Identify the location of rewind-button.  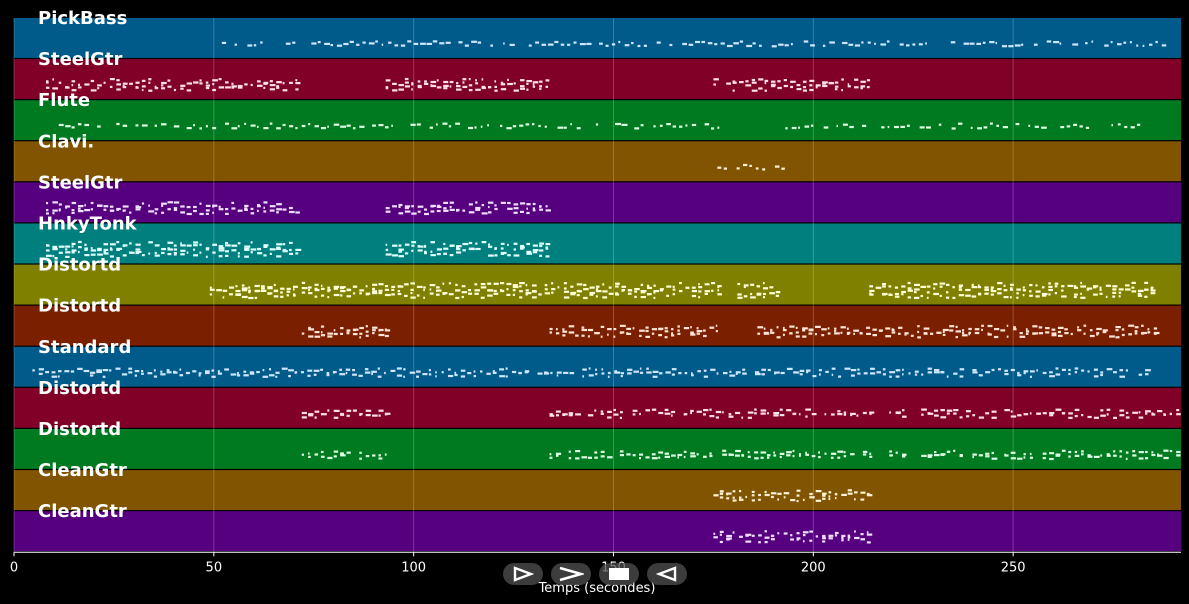
(667, 574).